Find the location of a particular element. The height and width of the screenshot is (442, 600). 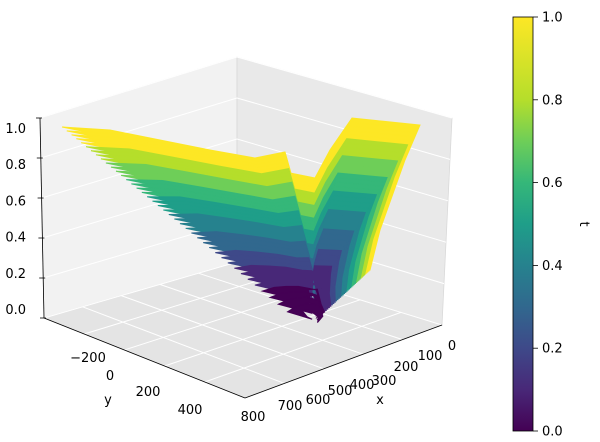

z-tick-label: 0.2 is located at coordinates (15, 274).